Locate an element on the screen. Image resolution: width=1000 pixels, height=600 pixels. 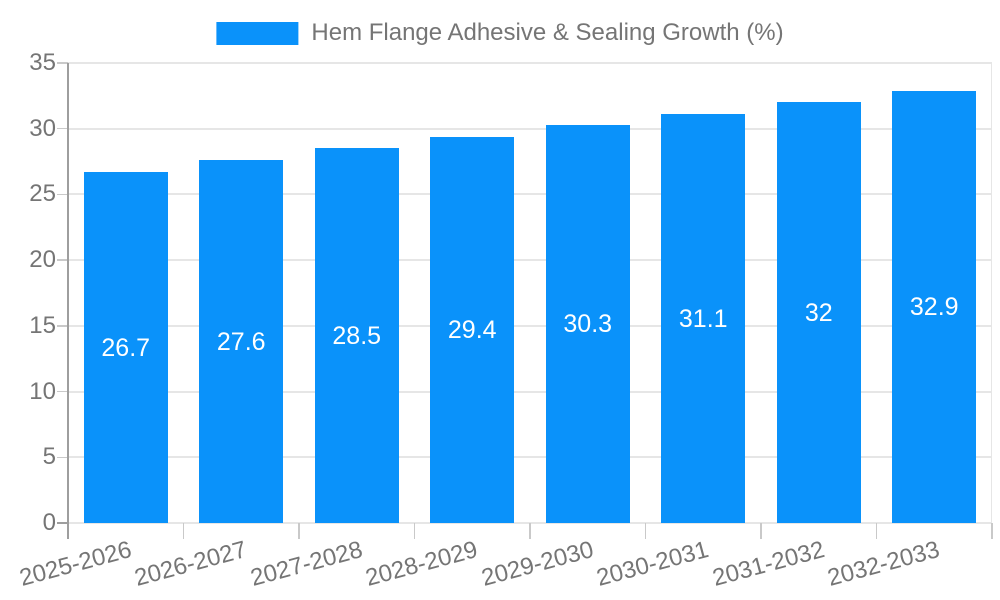
bar-value-label: 28.5 is located at coordinates (357, 335).